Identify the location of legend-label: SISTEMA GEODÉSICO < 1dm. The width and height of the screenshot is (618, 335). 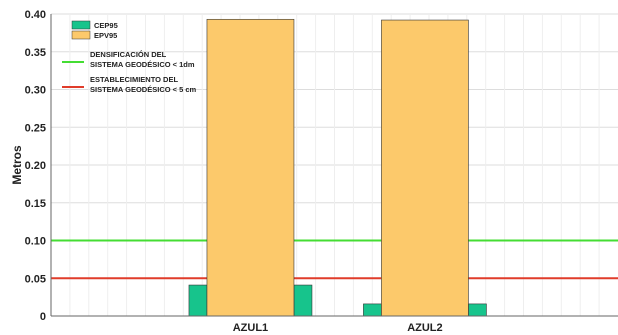
(142, 64).